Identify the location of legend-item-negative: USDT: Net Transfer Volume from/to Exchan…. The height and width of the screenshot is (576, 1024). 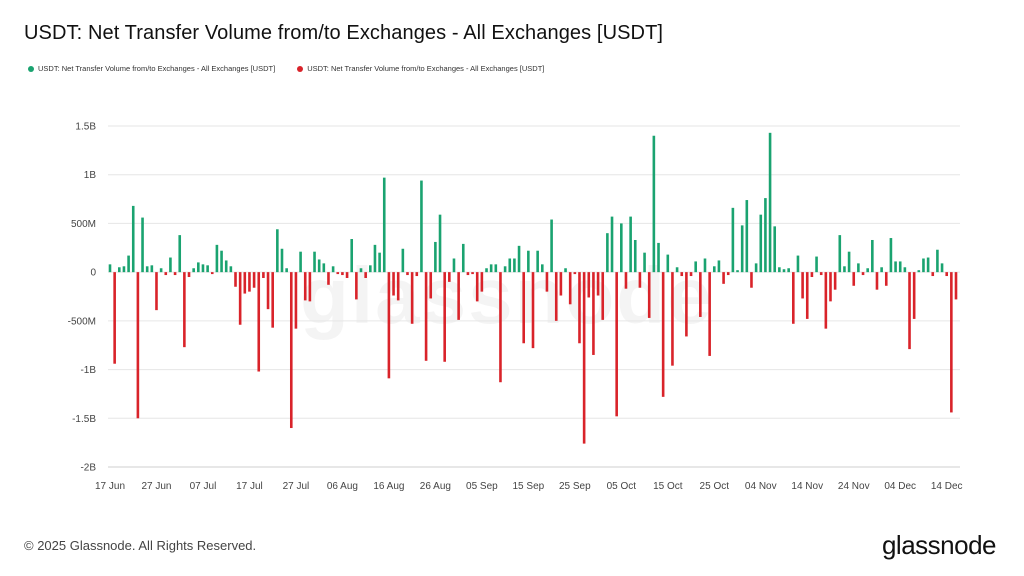
(420, 68).